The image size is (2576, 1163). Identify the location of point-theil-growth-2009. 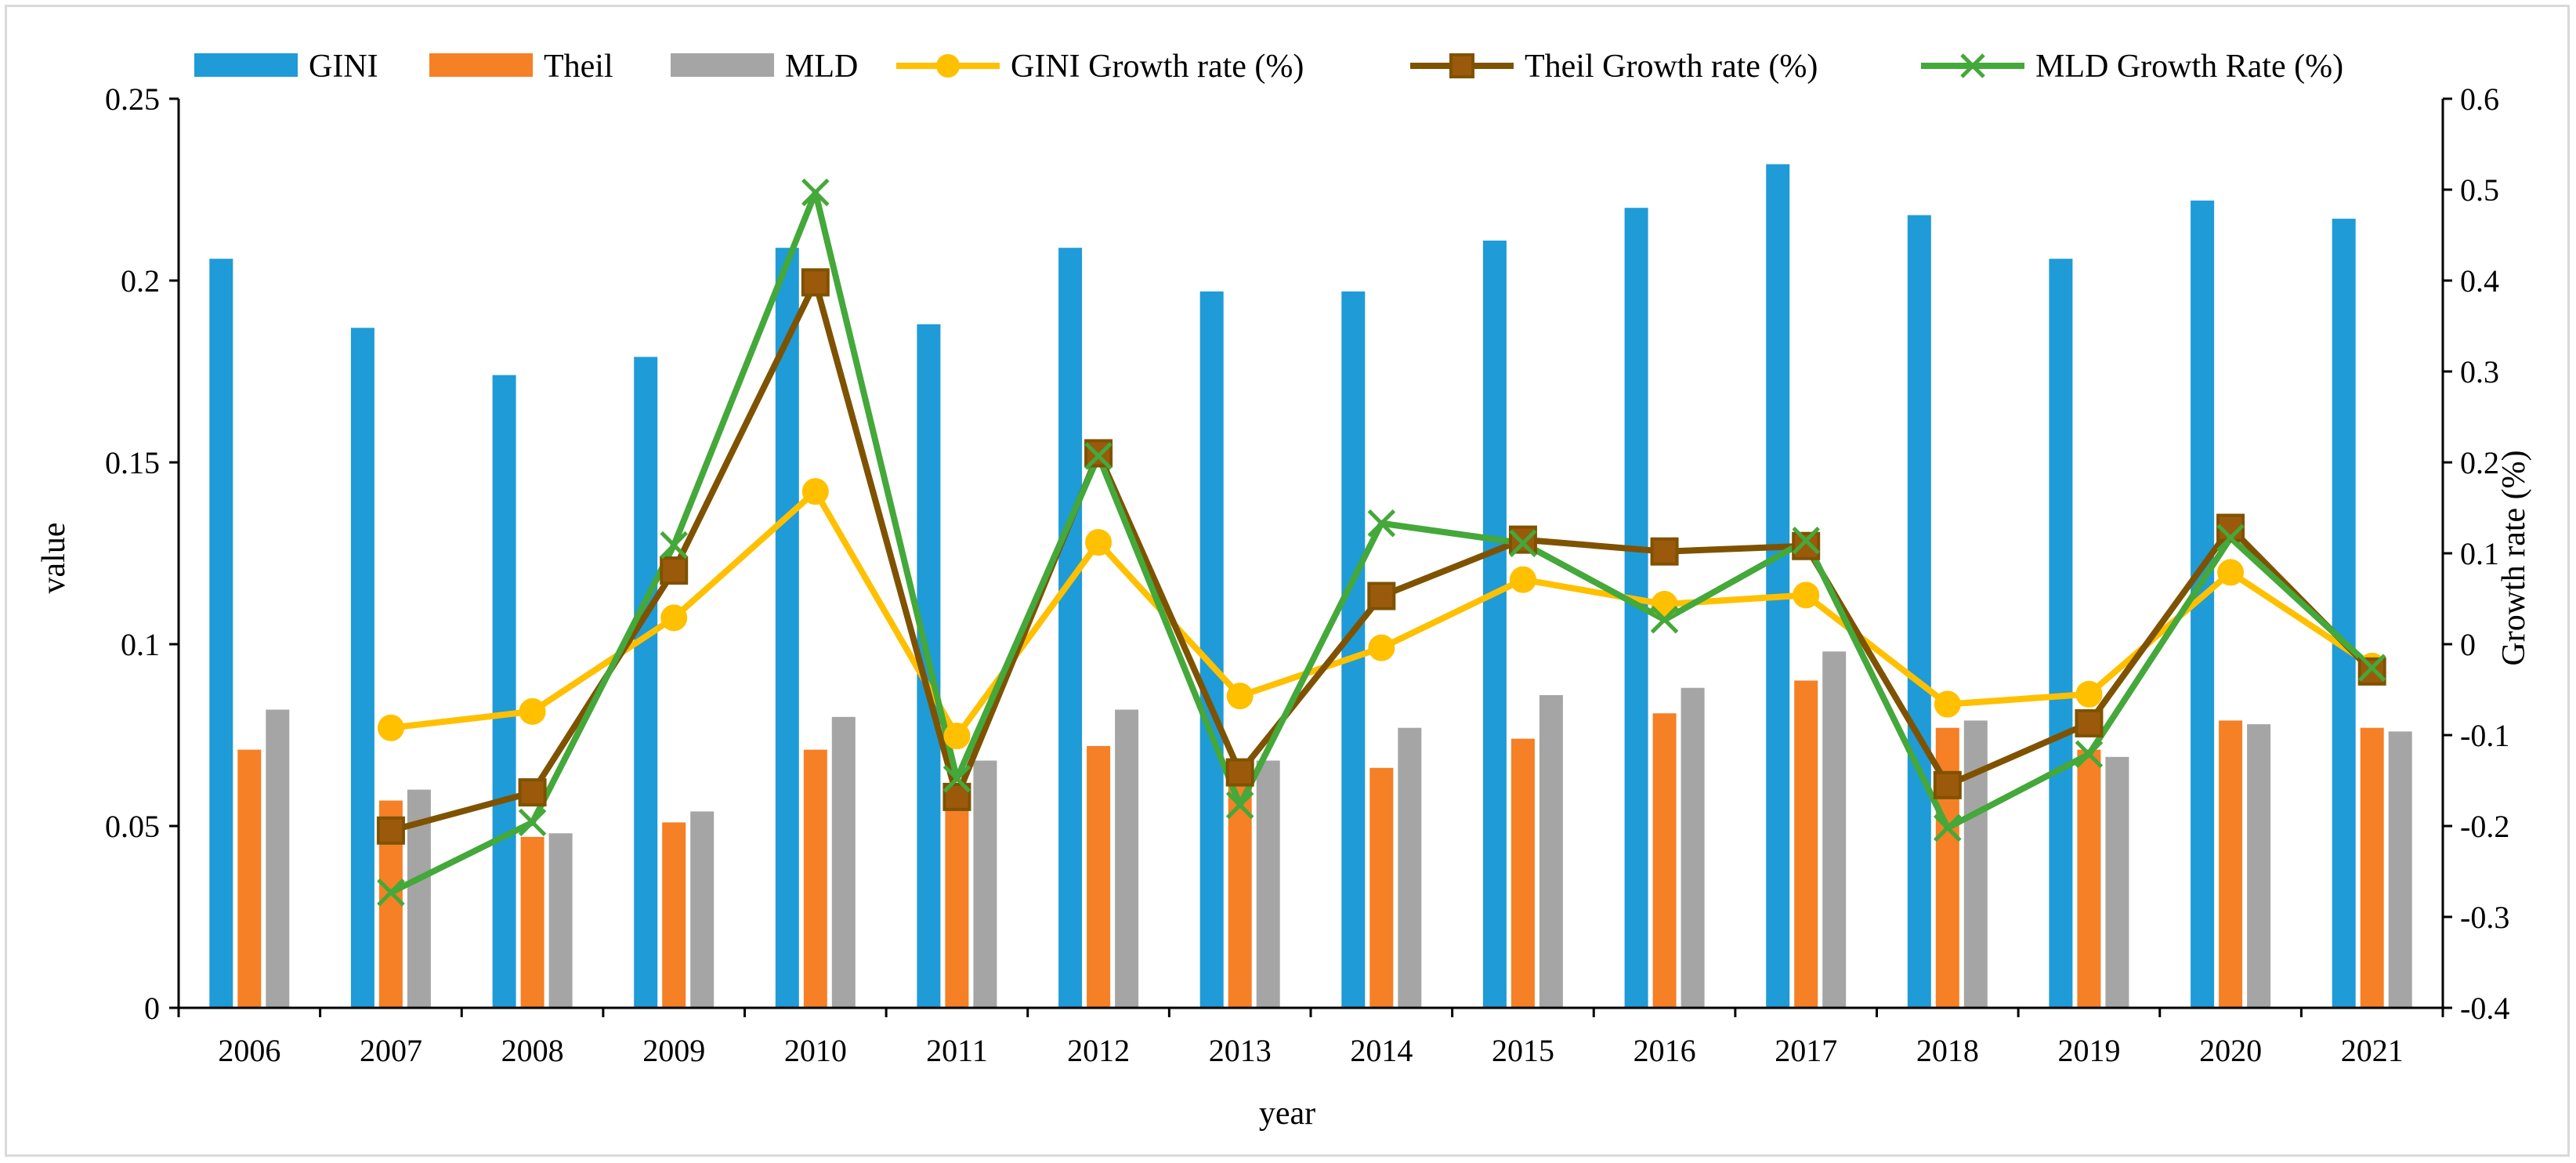
(675, 570).